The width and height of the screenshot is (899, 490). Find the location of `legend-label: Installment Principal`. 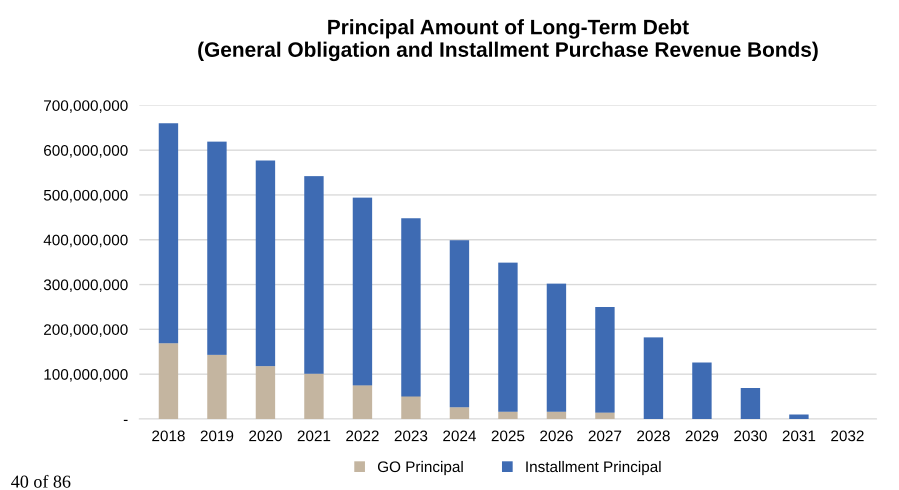

legend-label: Installment Principal is located at coordinates (593, 468).